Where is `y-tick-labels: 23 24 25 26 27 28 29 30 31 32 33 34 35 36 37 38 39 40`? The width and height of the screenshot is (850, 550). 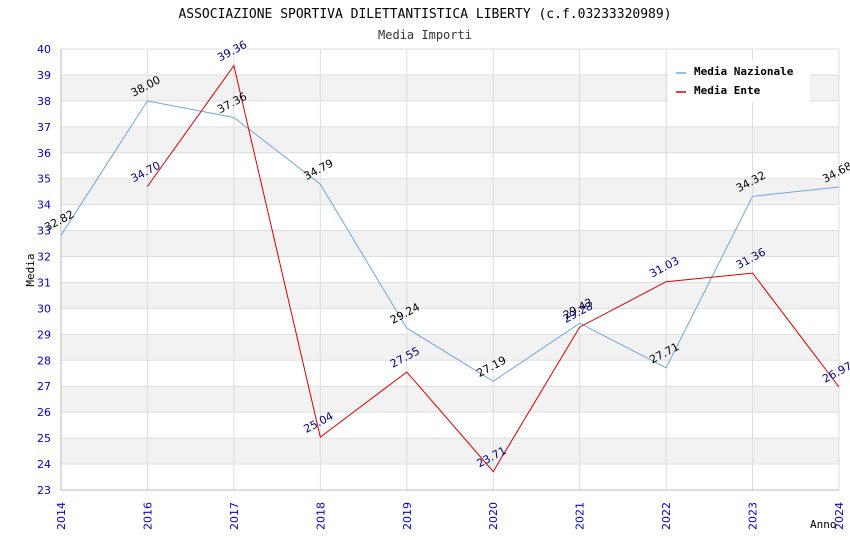
y-tick-labels: 23 24 25 26 27 28 29 30 31 32 33 34 35 36 37 38 39 40 is located at coordinates (44, 270).